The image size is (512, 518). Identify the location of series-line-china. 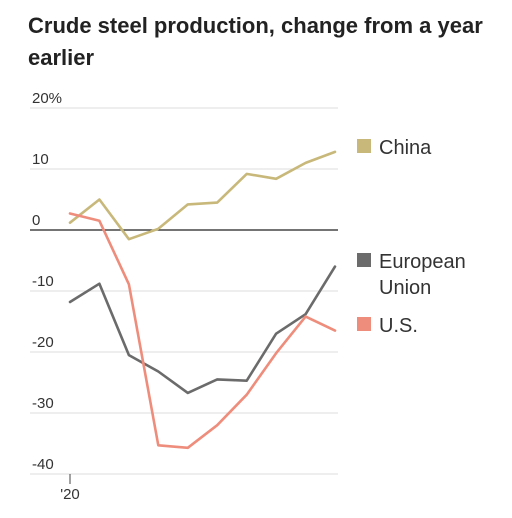
(202, 195).